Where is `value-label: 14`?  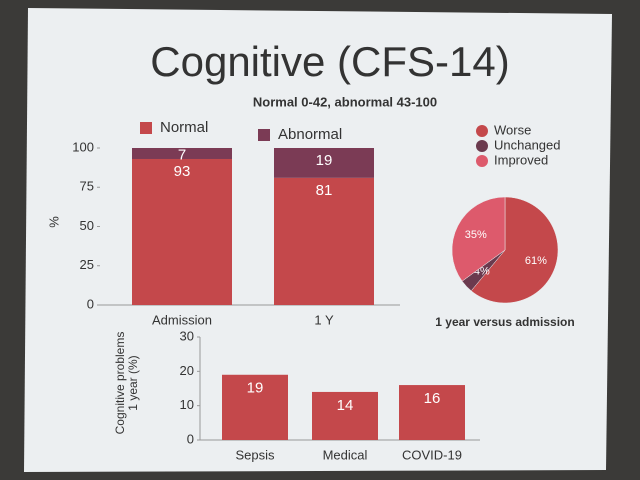
value-label: 14 is located at coordinates (345, 405).